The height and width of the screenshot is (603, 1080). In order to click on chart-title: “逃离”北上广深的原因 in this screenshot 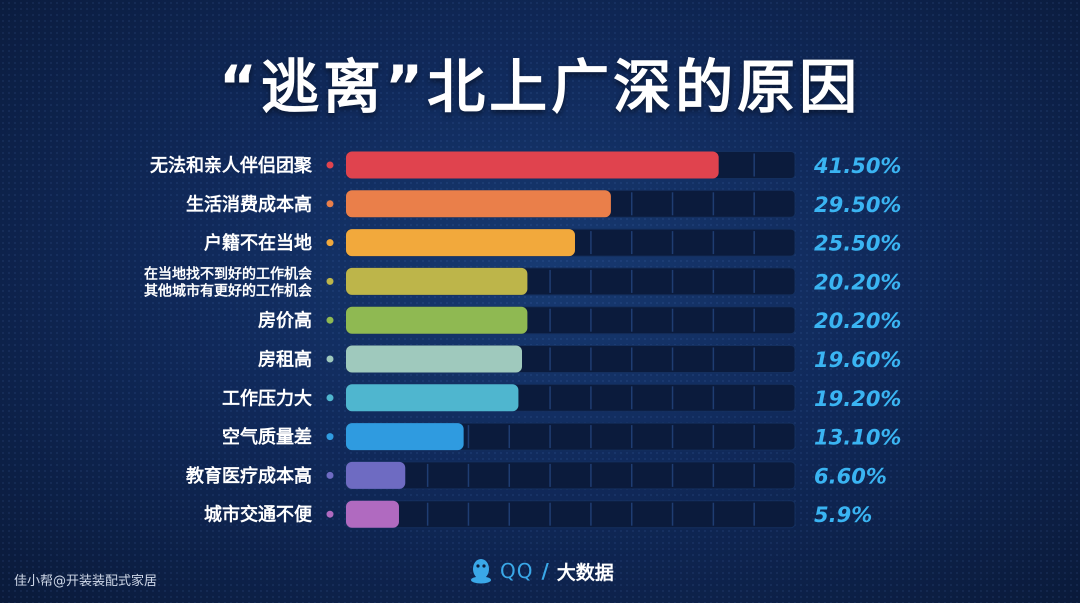, I will do `click(540, 87)`.